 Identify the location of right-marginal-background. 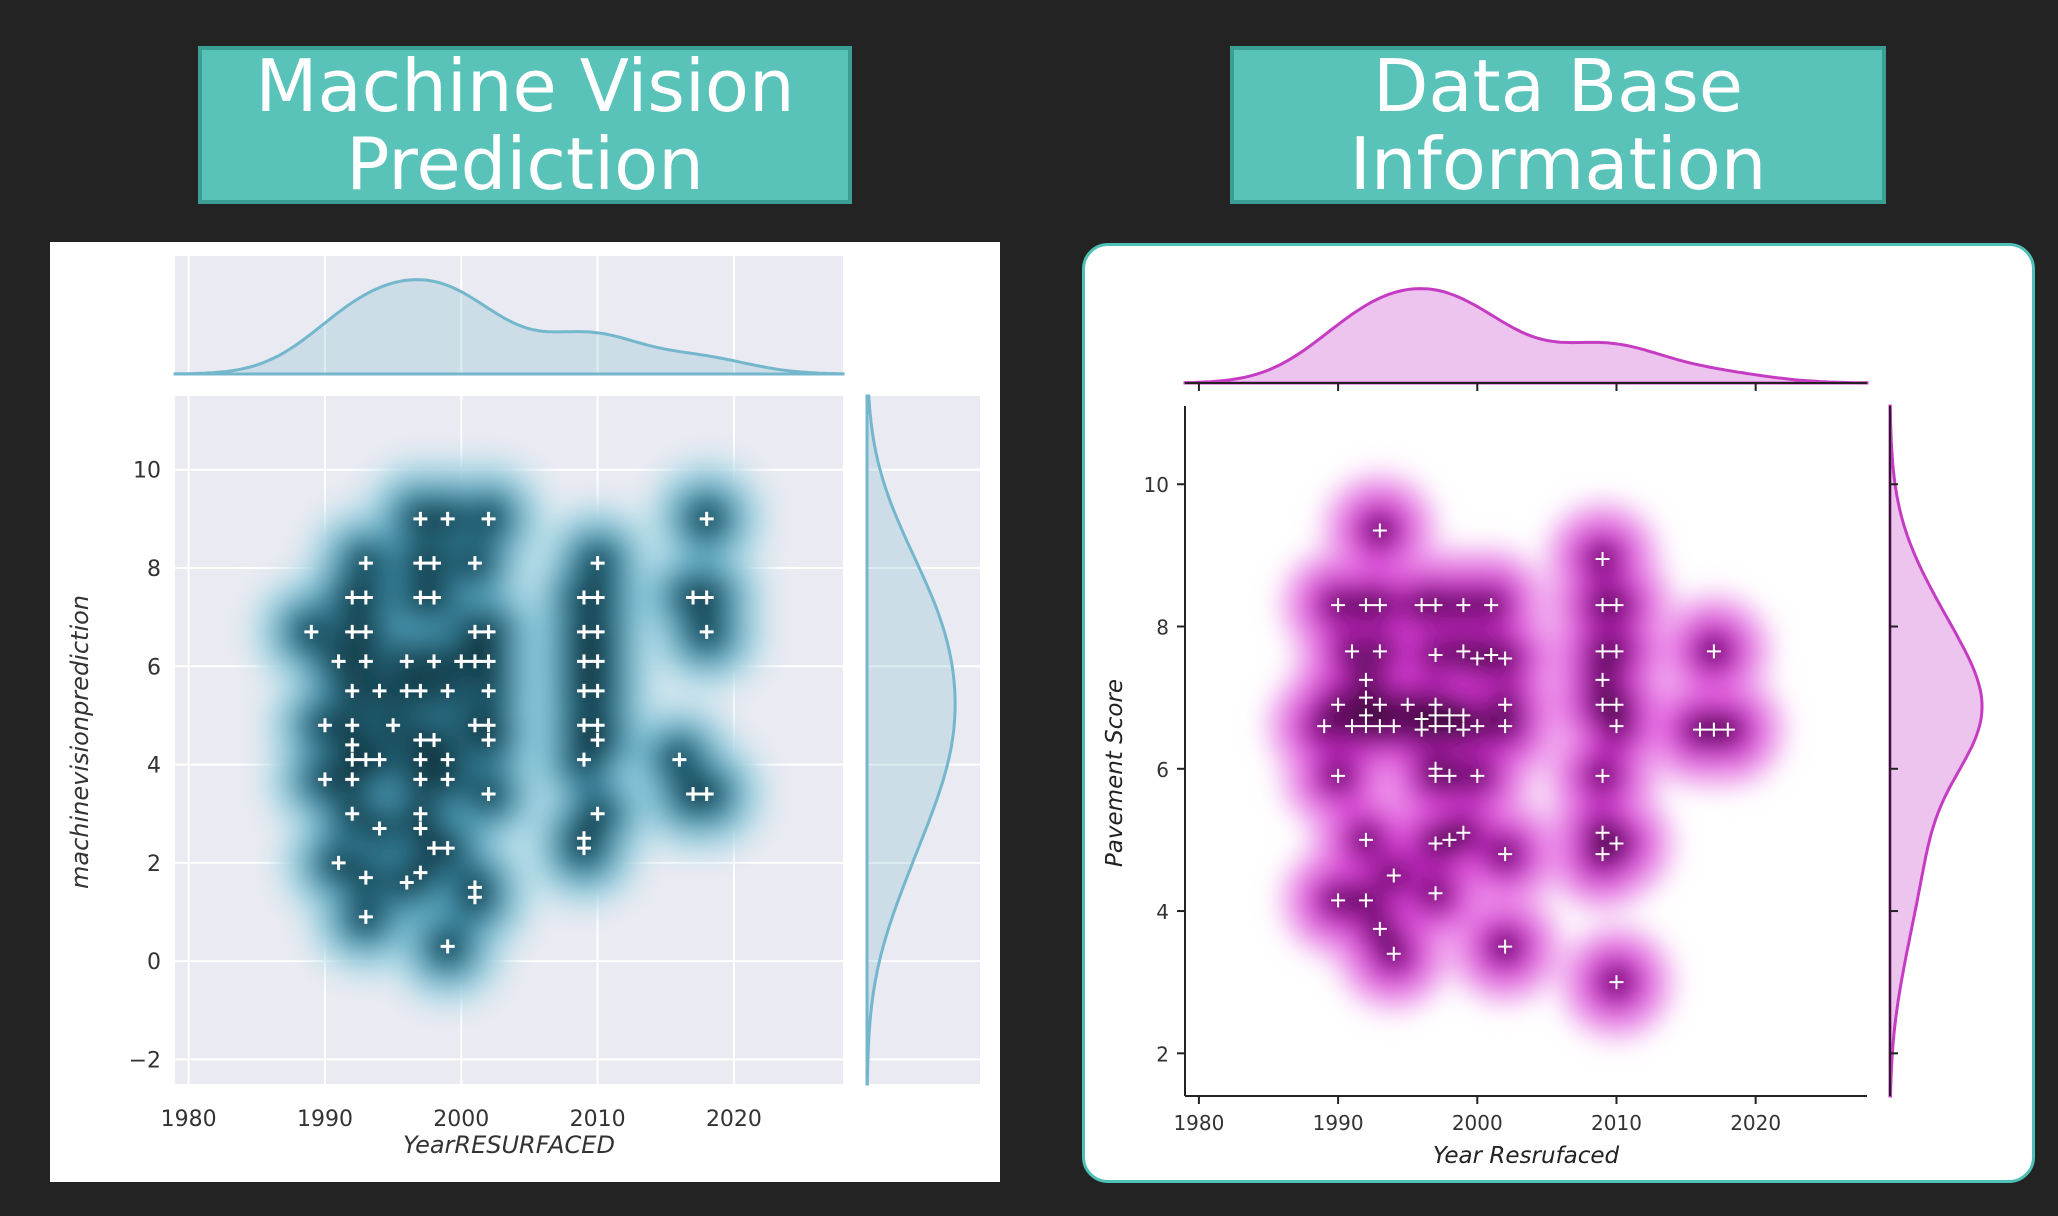
(923, 740).